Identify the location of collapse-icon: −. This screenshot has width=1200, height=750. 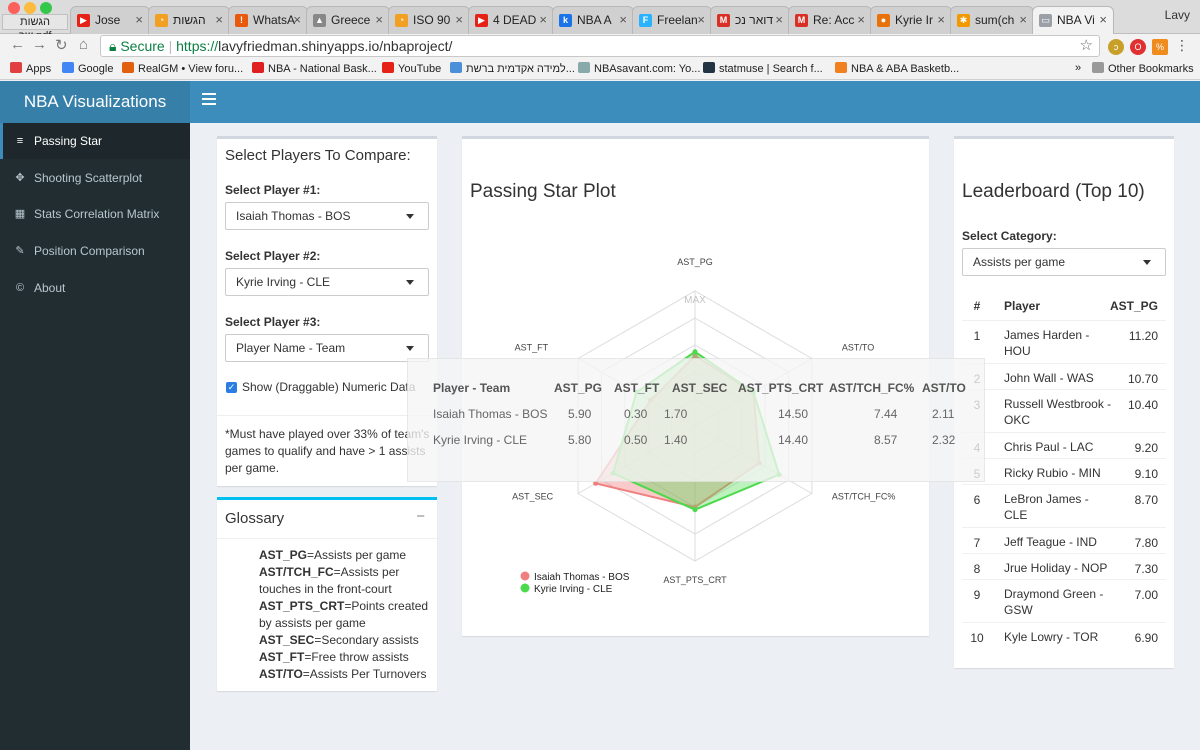
(420, 516).